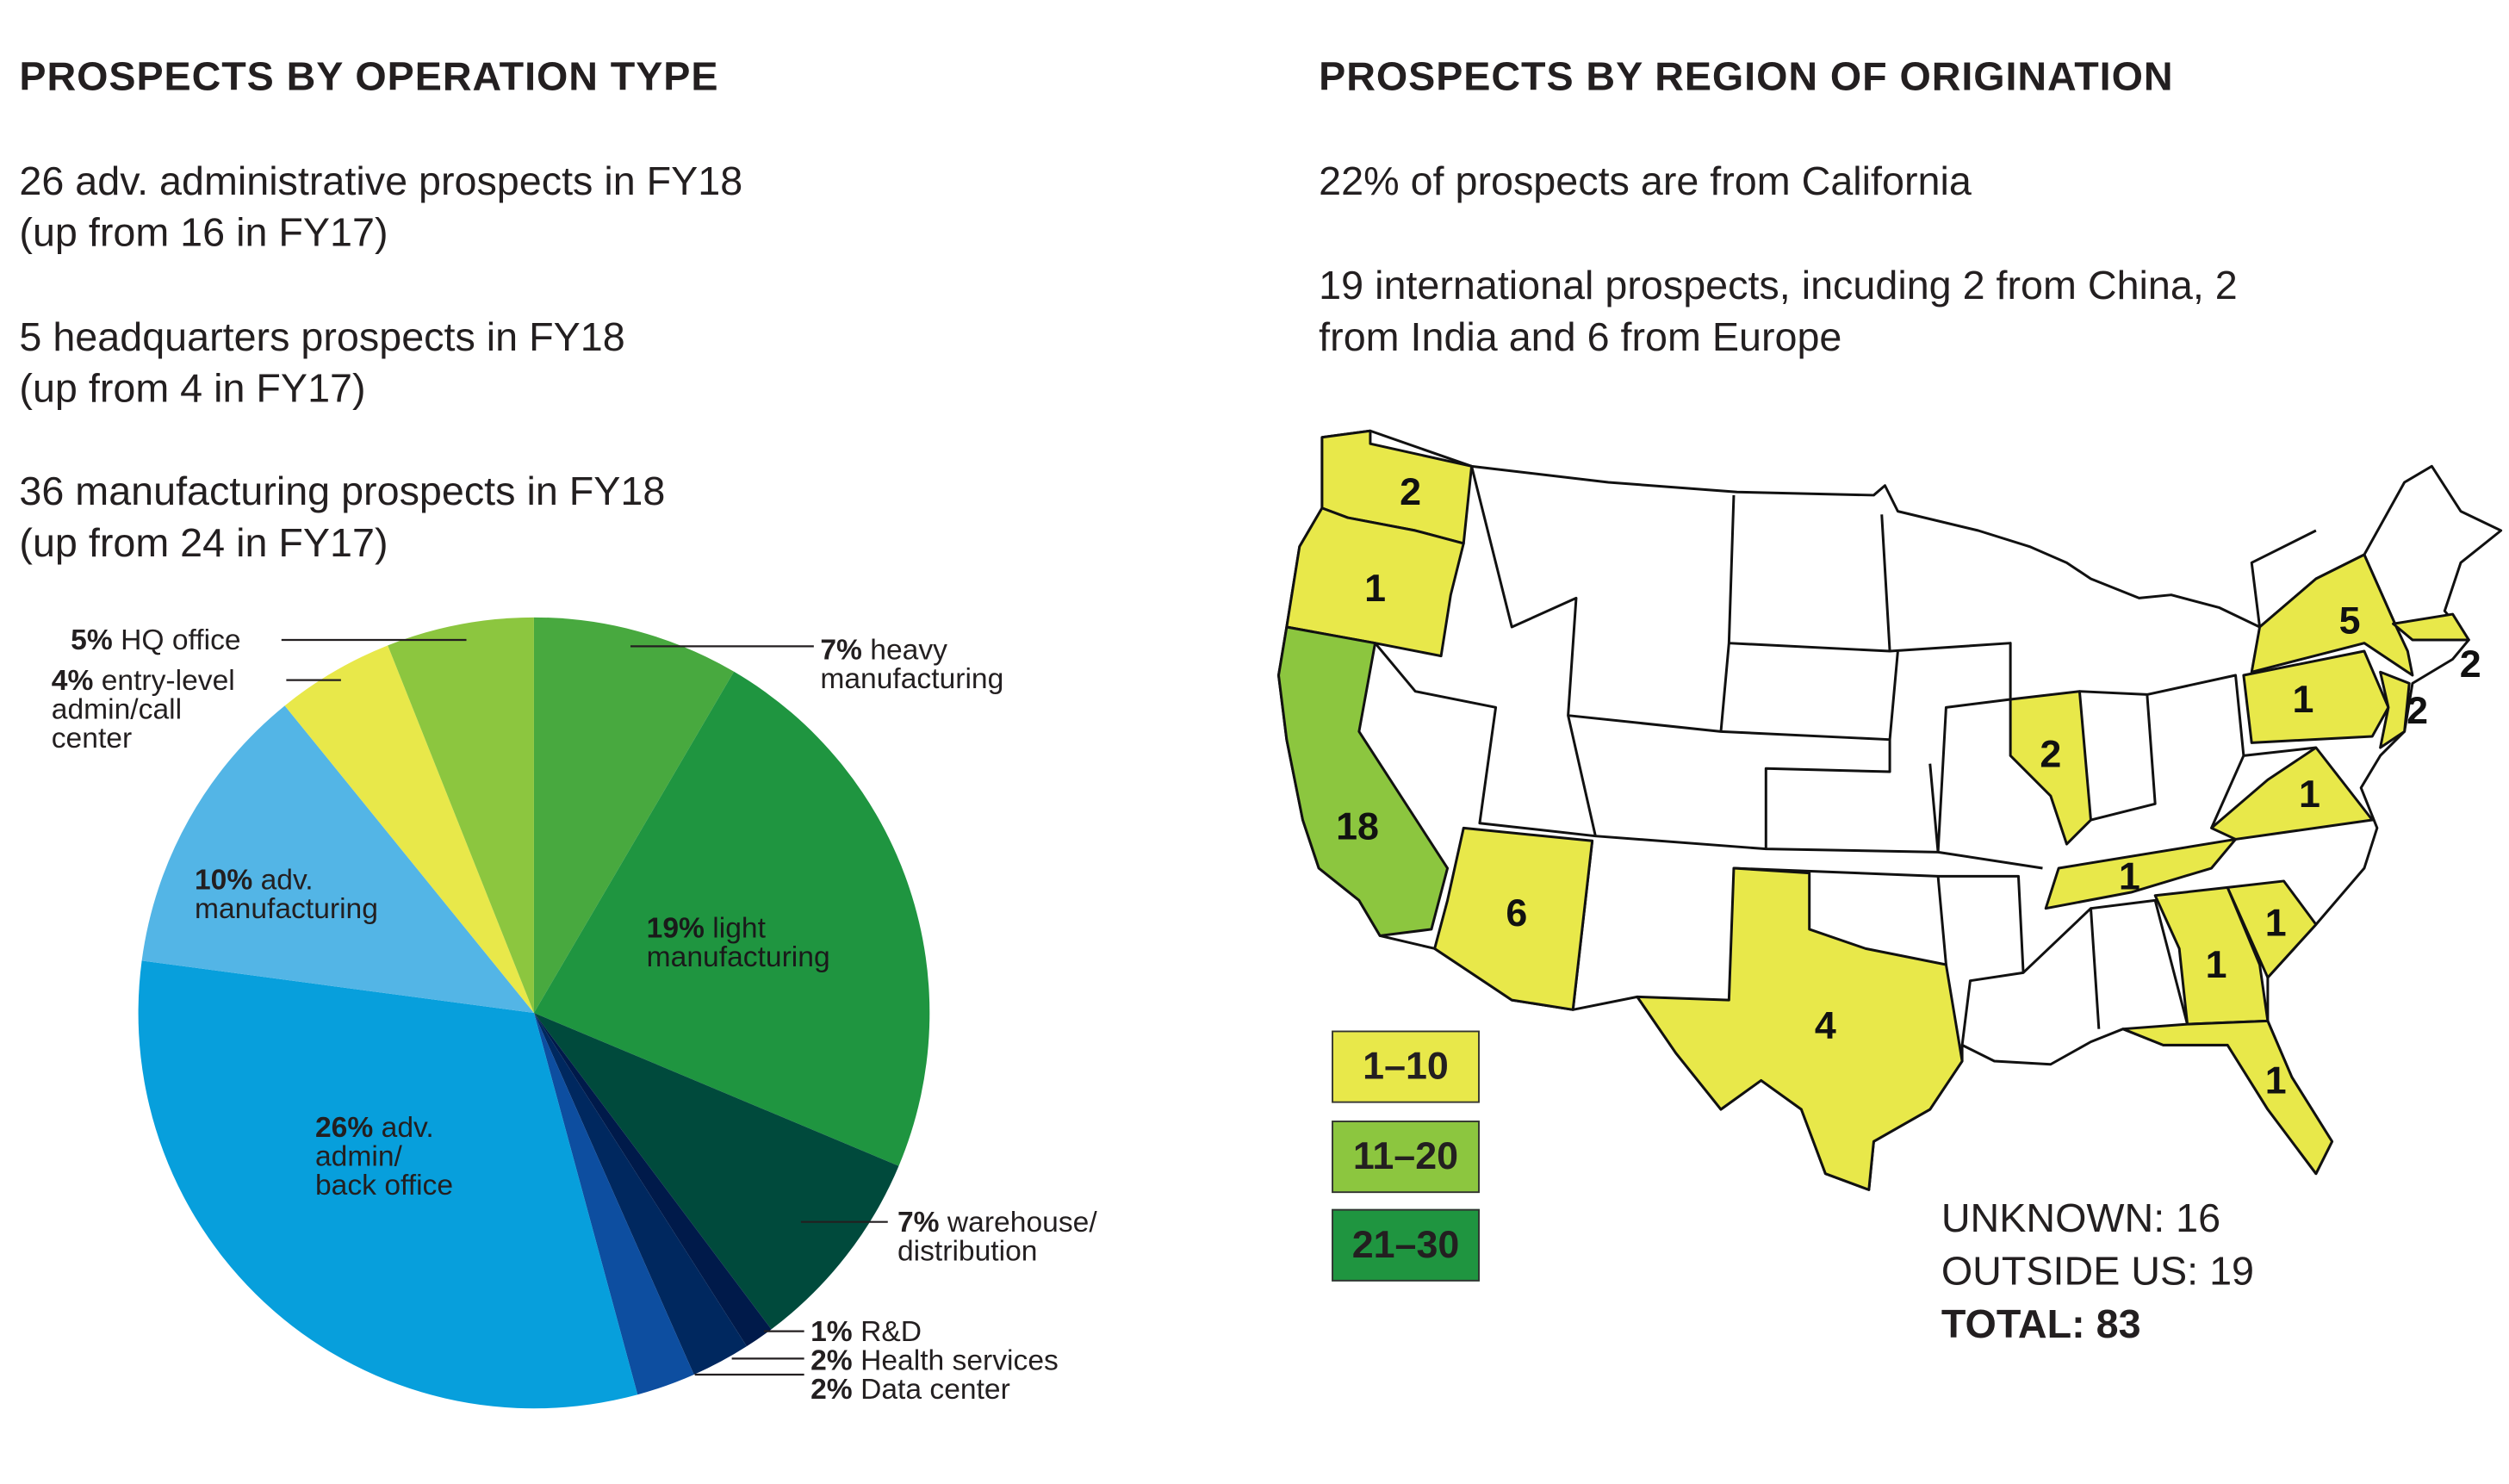 The width and height of the screenshot is (2509, 1484). I want to click on value-tx: 4, so click(1825, 1025).